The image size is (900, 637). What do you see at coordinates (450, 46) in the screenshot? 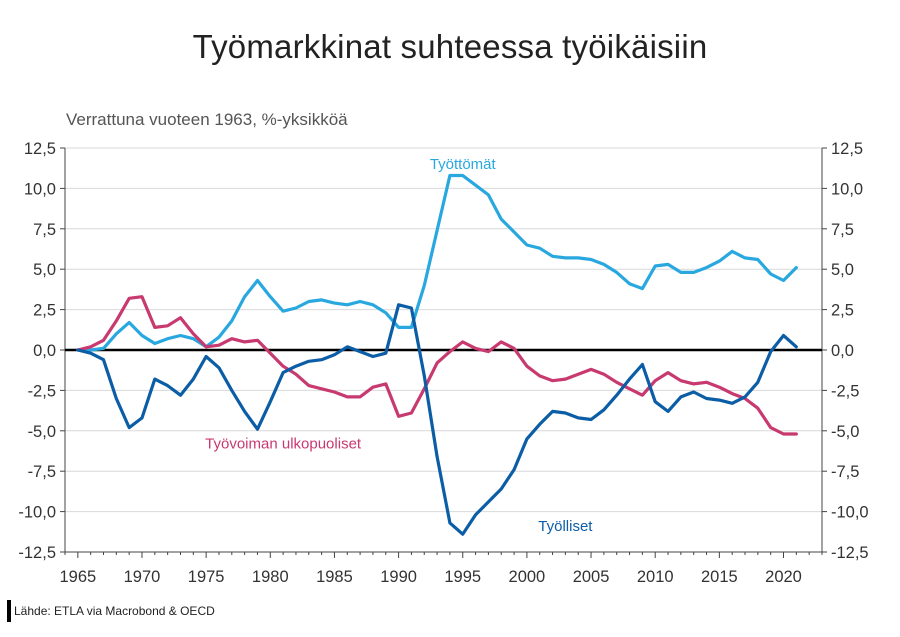
I see `chart-title: Työmarkkinat suhteessa työikäisiin` at bounding box center [450, 46].